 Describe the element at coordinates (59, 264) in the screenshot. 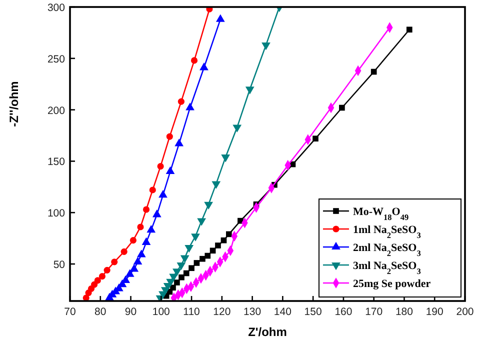

I see `y-tick-label: 50` at that location.